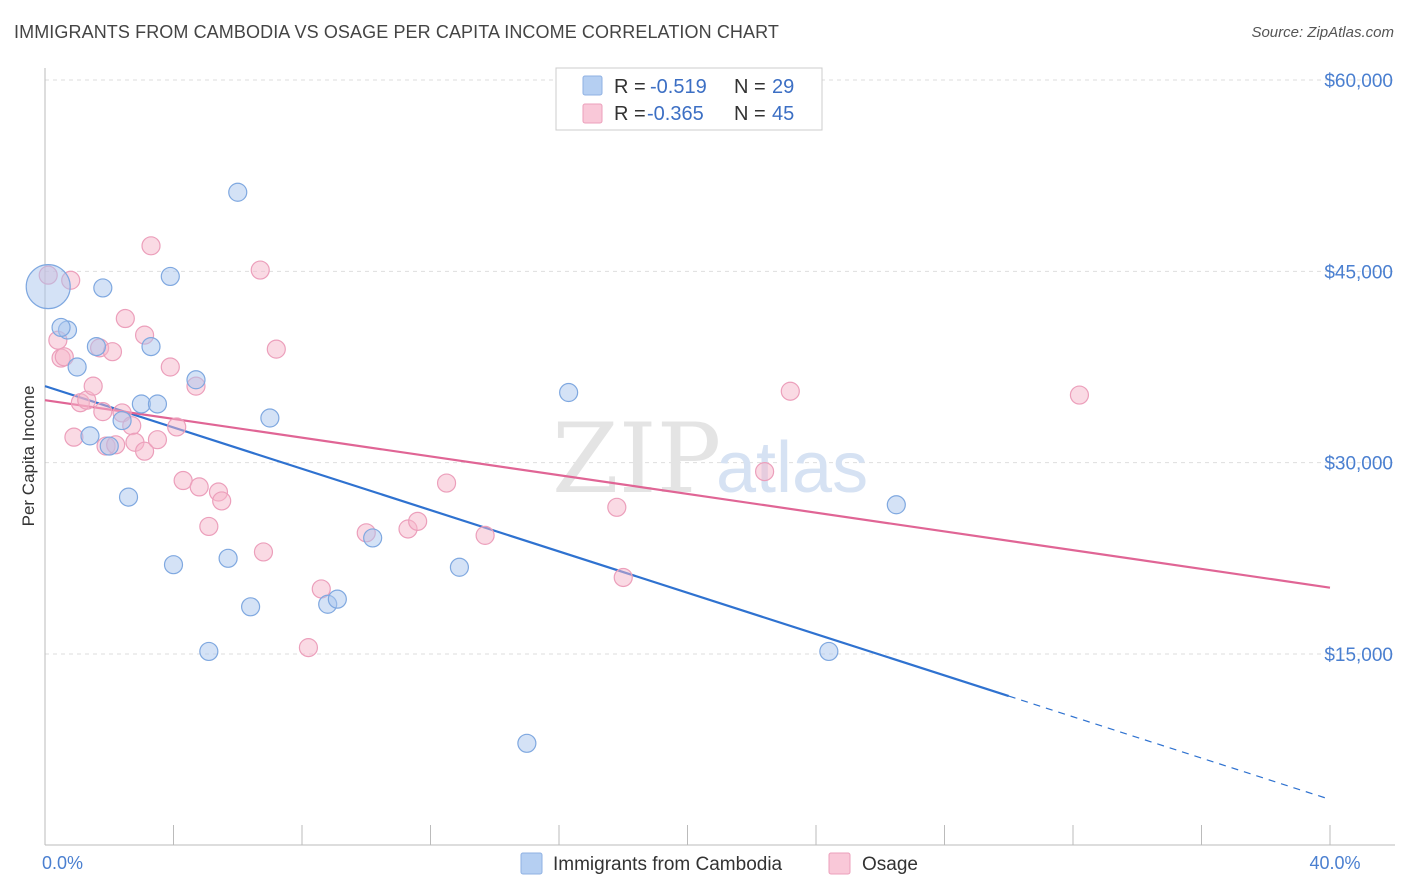 This screenshot has width=1406, height=892. I want to click on source-label: Source: ZipAtlas.com, so click(1322, 32).